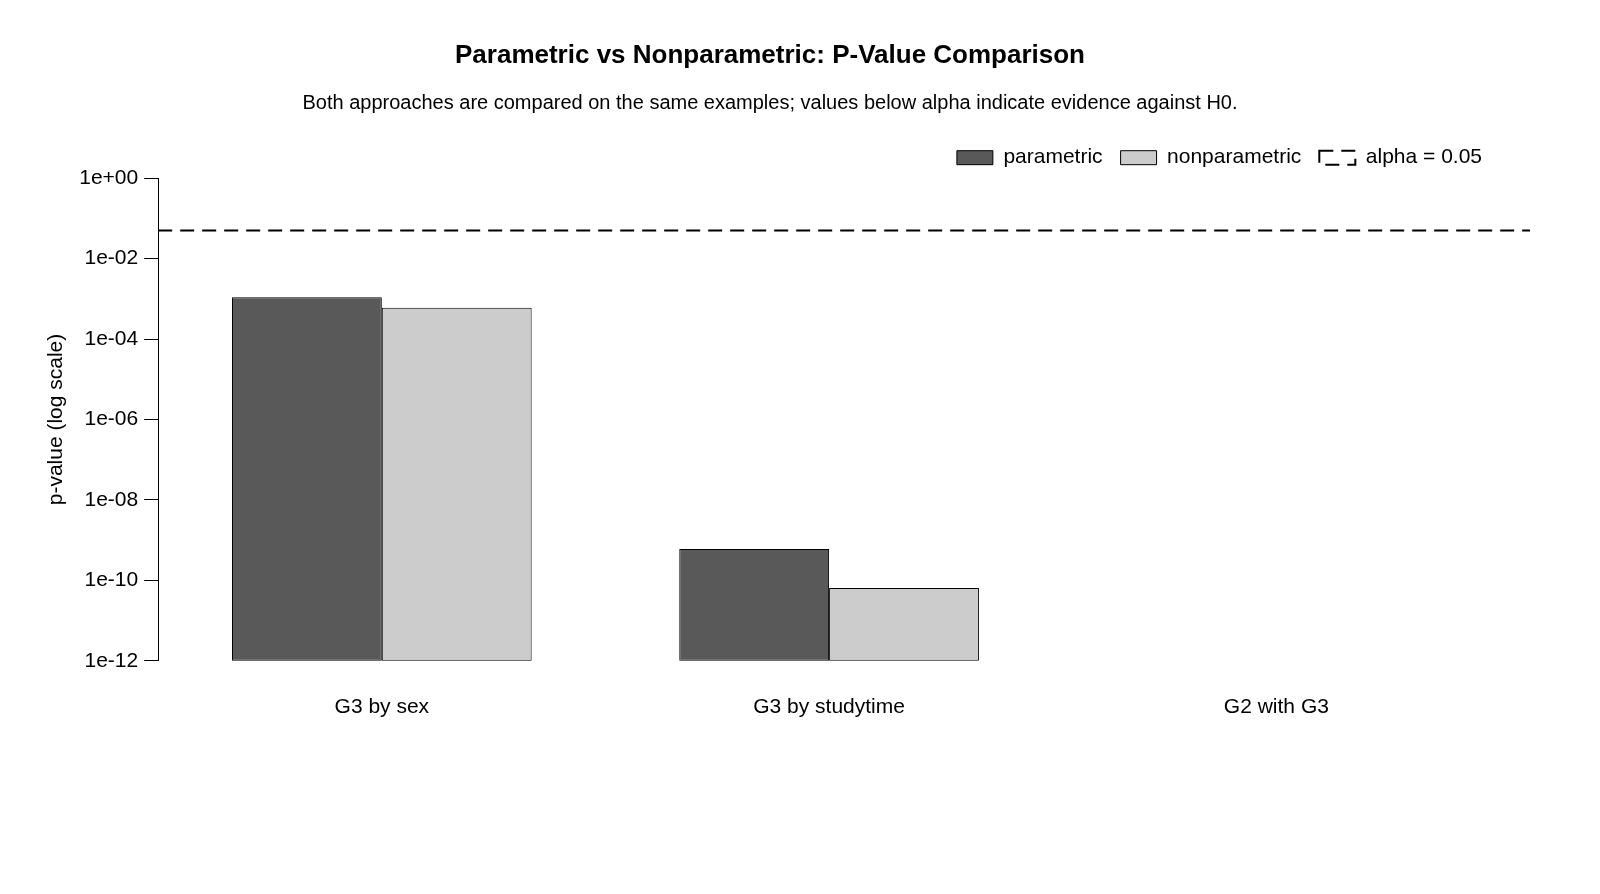  I want to click on y-tick-label: 1e-06, so click(111, 418).